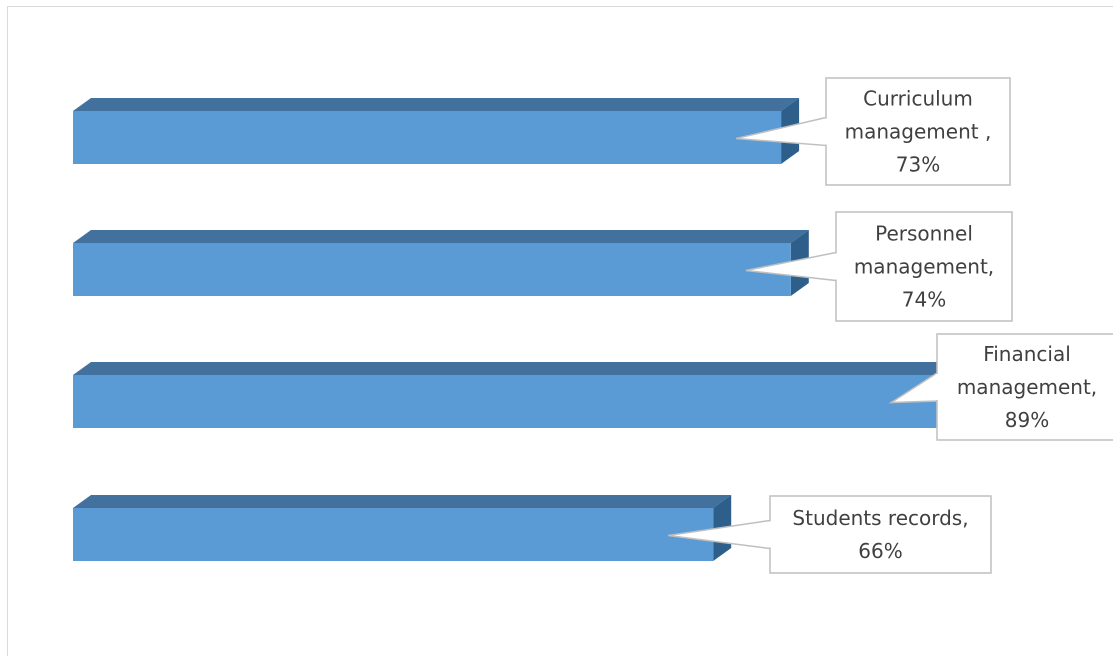  Describe the element at coordinates (880, 518) in the screenshot. I see `data-label: Students records,` at that location.